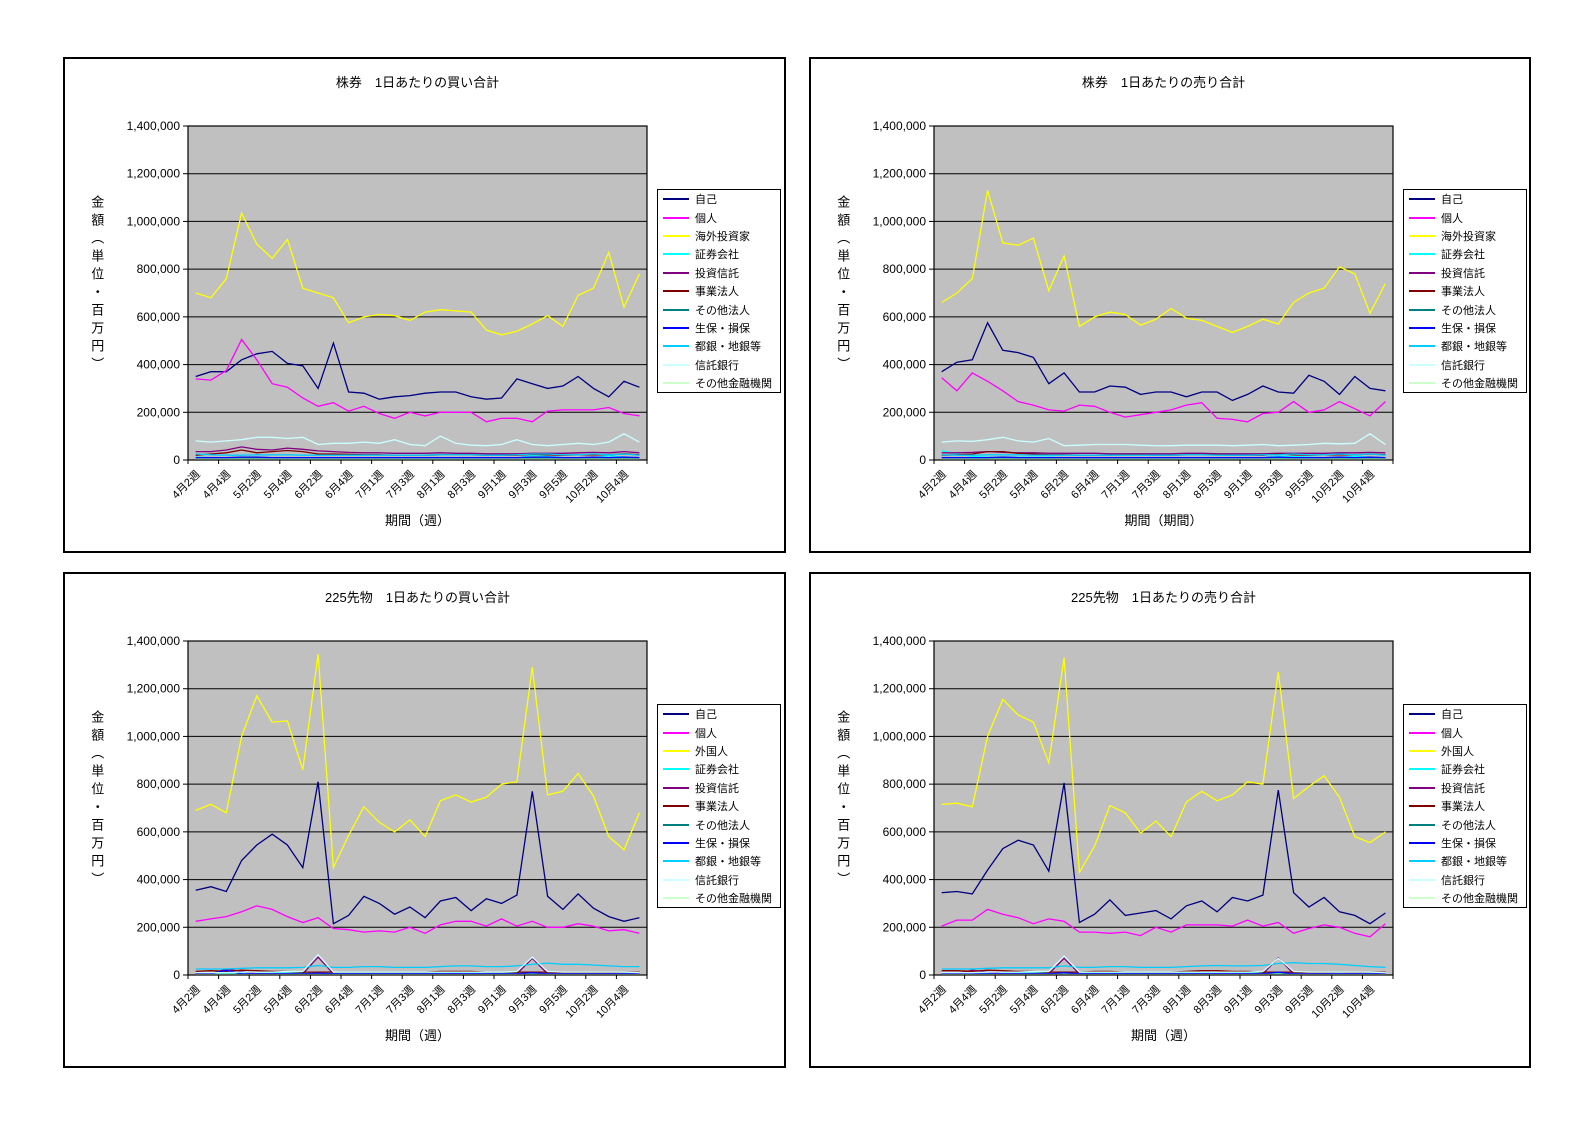  What do you see at coordinates (1163, 597) in the screenshot?
I see `chart-title: 225先物 1日あたりの売り合計` at bounding box center [1163, 597].